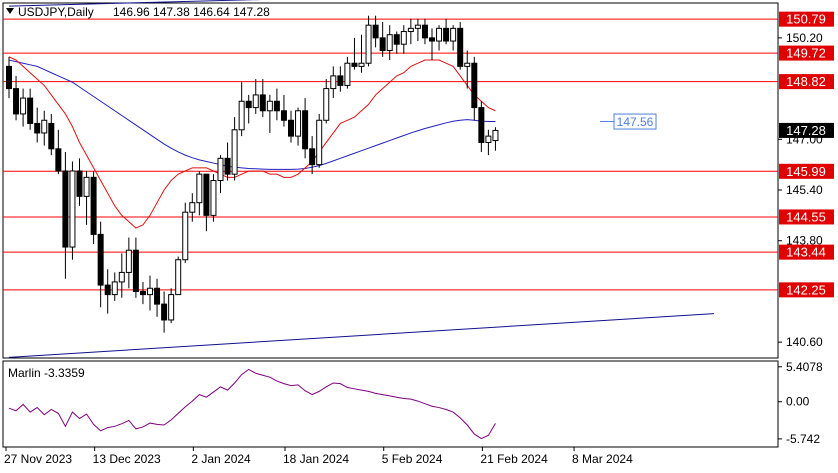 This screenshot has width=838, height=473. Describe the element at coordinates (191, 12) in the screenshot. I see `ohlc-values: 146.96 147.38 146.64 147.28` at that location.